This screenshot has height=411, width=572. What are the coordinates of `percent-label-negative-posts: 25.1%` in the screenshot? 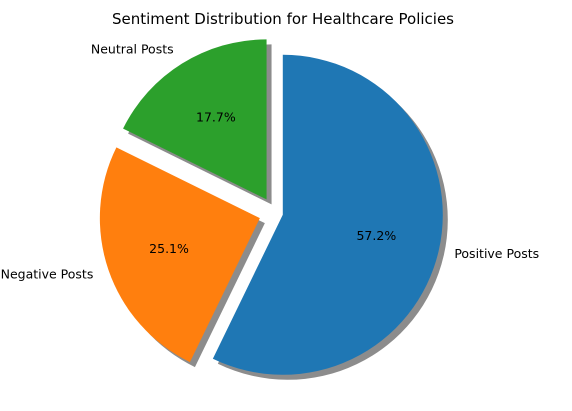 It's located at (169, 248).